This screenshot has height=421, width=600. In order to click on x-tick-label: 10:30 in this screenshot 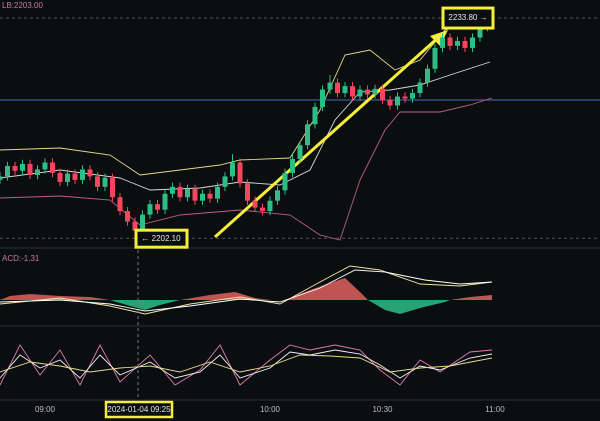, I will do `click(382, 409)`.